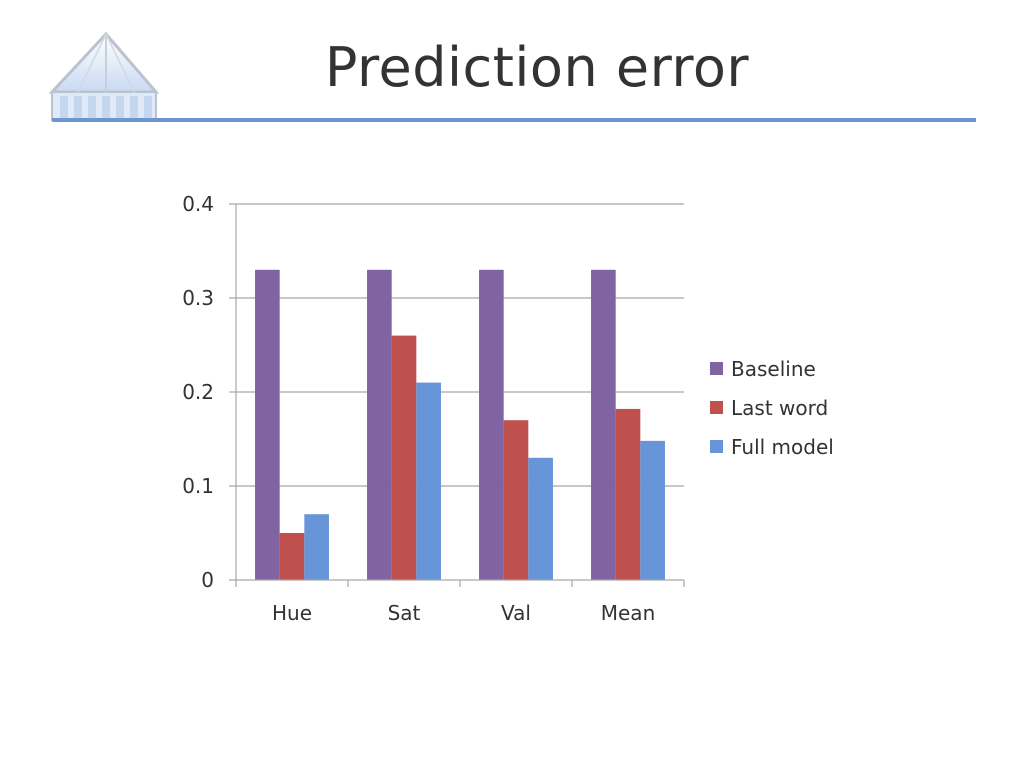 This screenshot has width=1024, height=768. I want to click on chart-legend: Baseline Last word Full model, so click(772, 408).